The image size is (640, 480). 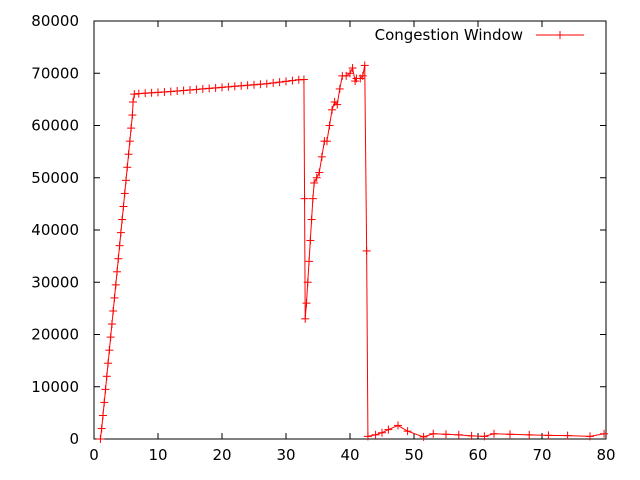 I want to click on x-tick-label: 60, so click(x=477, y=455).